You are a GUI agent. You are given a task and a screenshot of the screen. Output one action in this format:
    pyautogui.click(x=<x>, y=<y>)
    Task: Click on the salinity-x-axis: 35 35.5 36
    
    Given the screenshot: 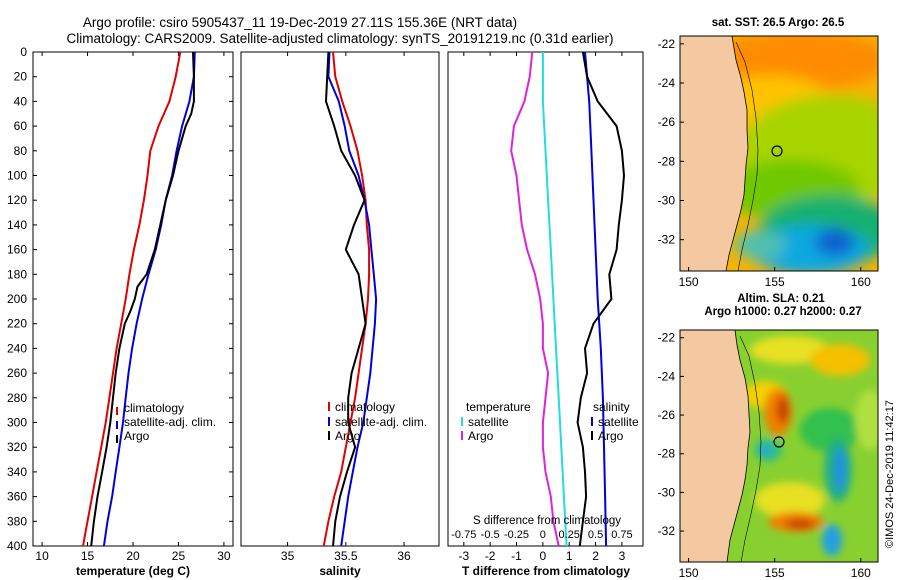 What is the action you would take?
    pyautogui.click(x=346, y=307)
    